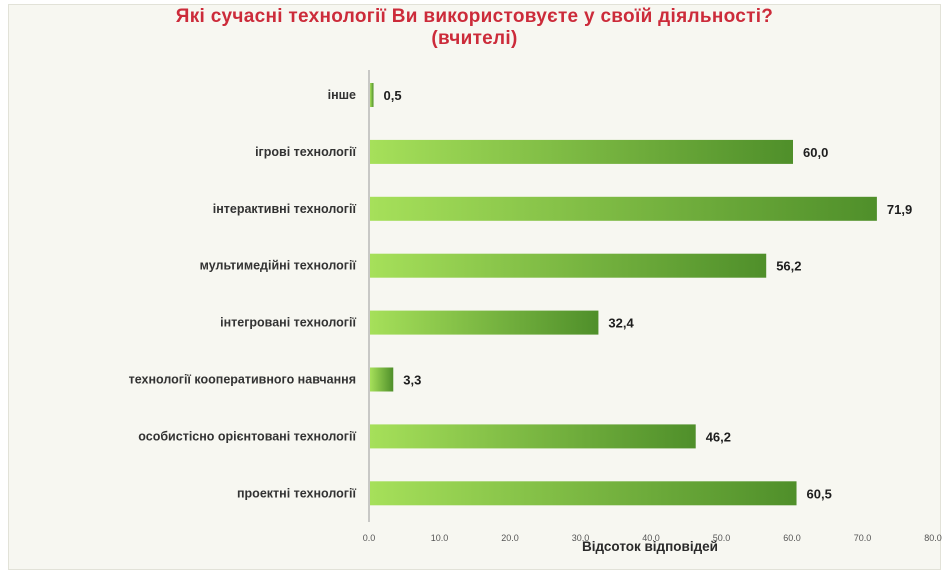 The width and height of the screenshot is (949, 576). Describe the element at coordinates (440, 538) in the screenshot. I see `x-tick-label: 10.0` at that location.